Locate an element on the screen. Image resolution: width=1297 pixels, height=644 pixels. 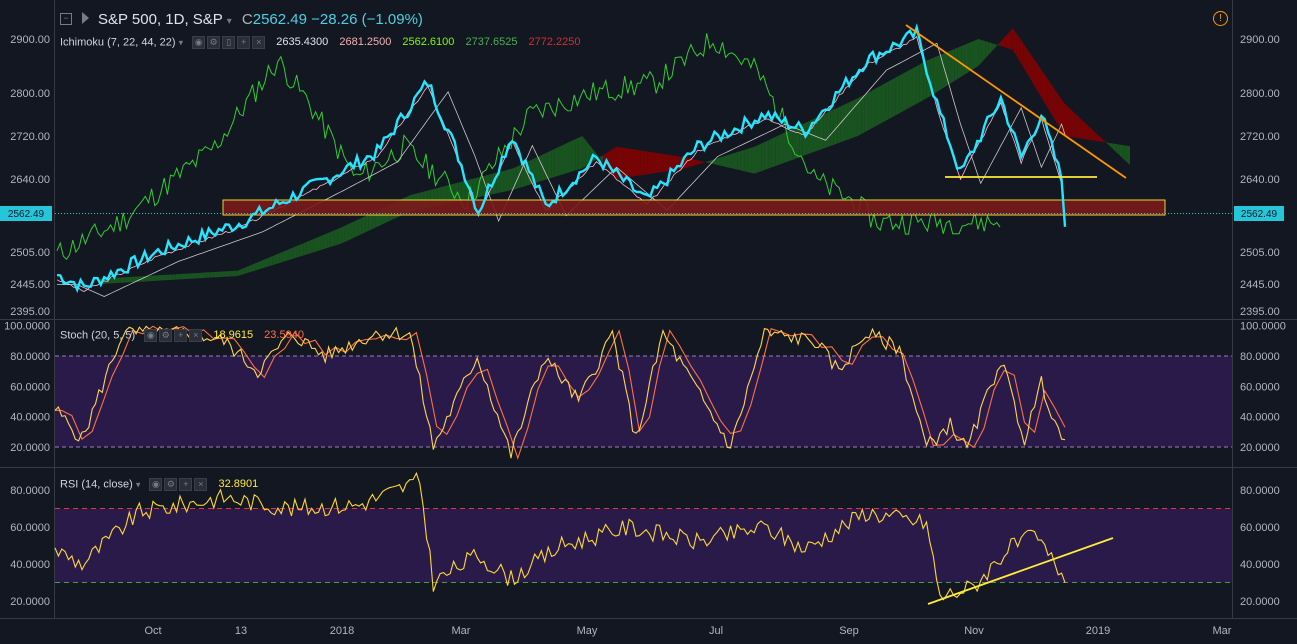
ichimoku-label: Ichimoku (7, 22, 44, 22) is located at coordinates (118, 42).